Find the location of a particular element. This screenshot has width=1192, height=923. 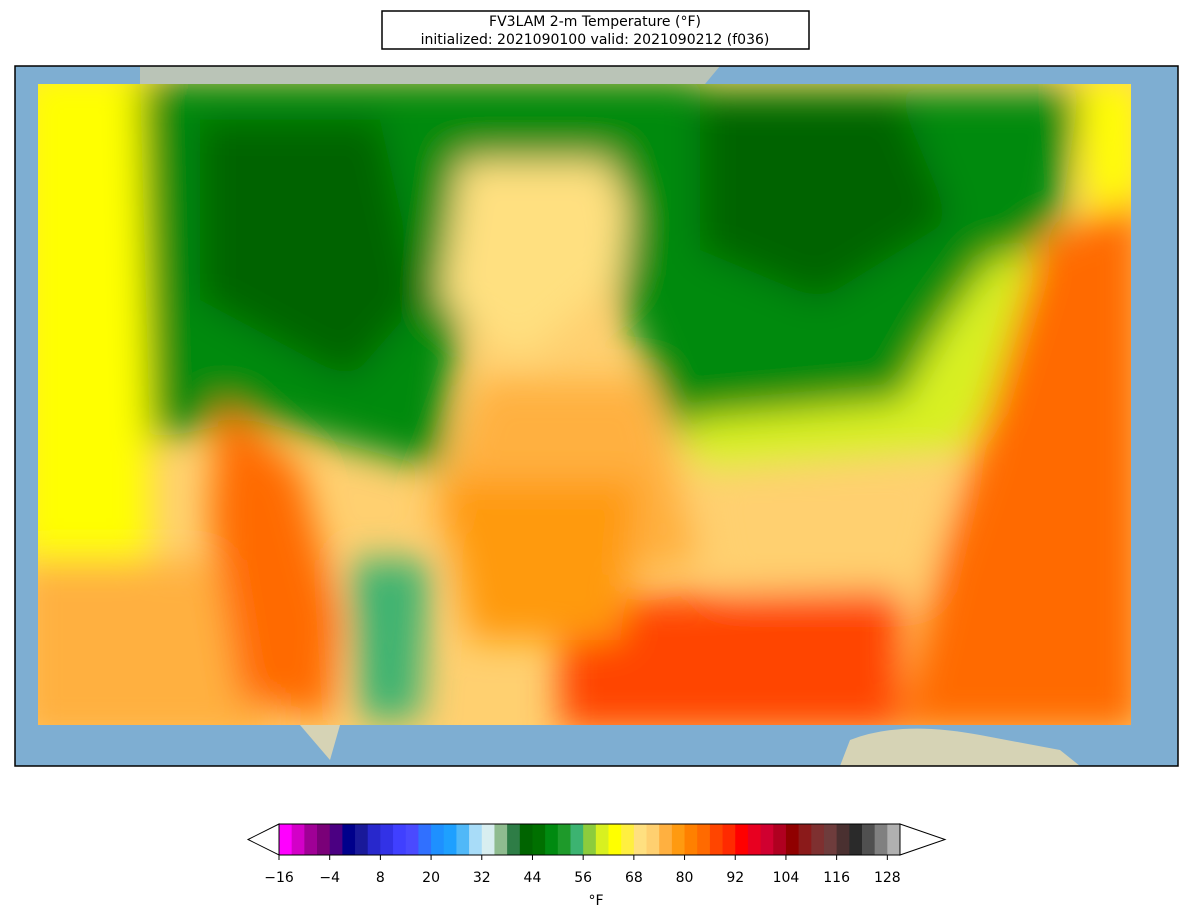

land-baja is located at coordinates (320, 742).